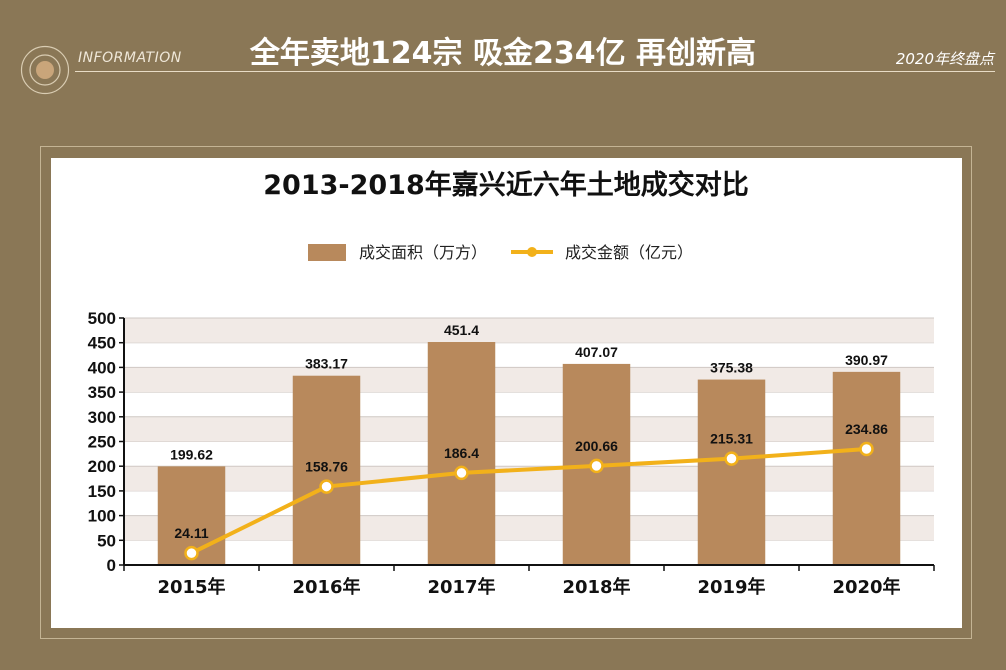 The width and height of the screenshot is (1006, 670). Describe the element at coordinates (102, 417) in the screenshot. I see `y-tick-label: 300` at that location.